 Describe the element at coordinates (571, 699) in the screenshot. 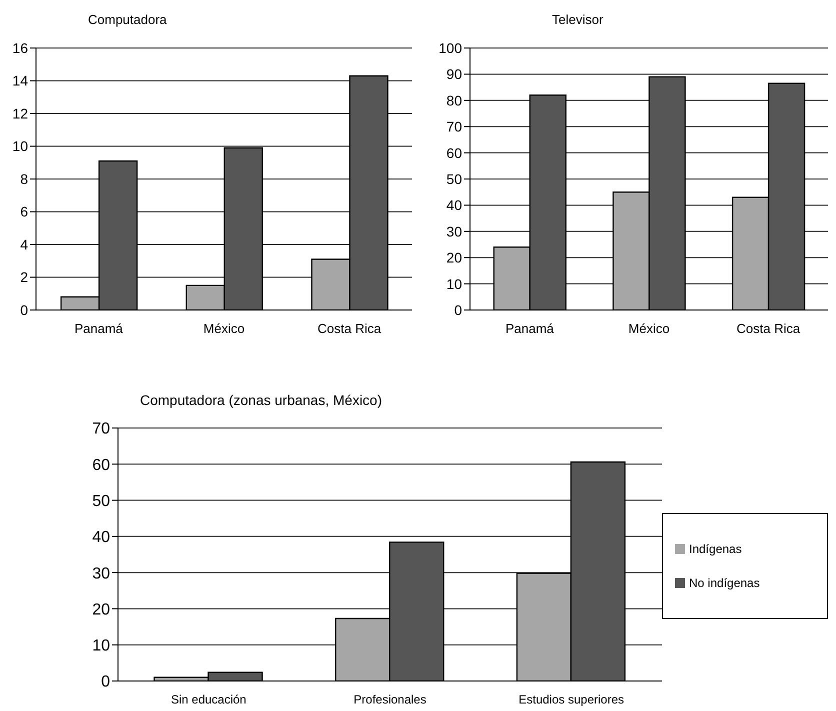

I see `x-tick-label: Estudios superiores` at that location.